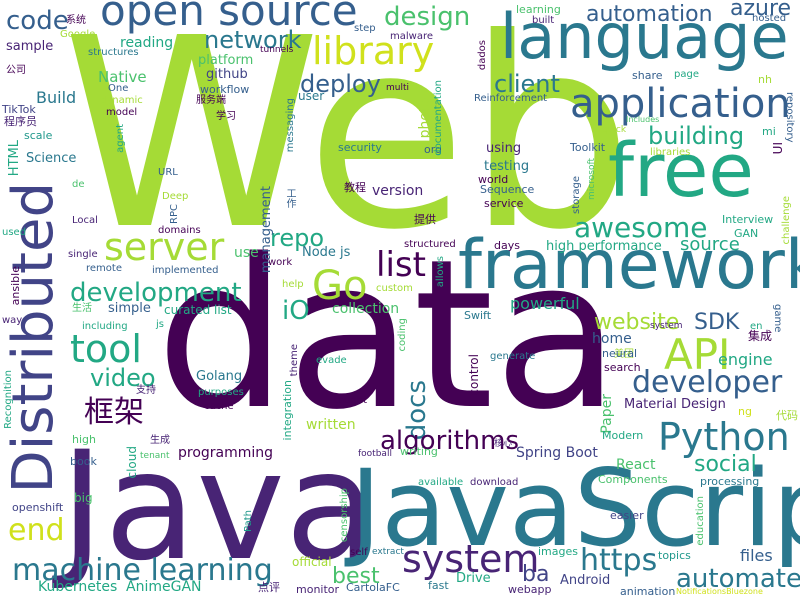  What do you see at coordinates (366, 309) in the screenshot?
I see `cloud-word: collection` at bounding box center [366, 309].